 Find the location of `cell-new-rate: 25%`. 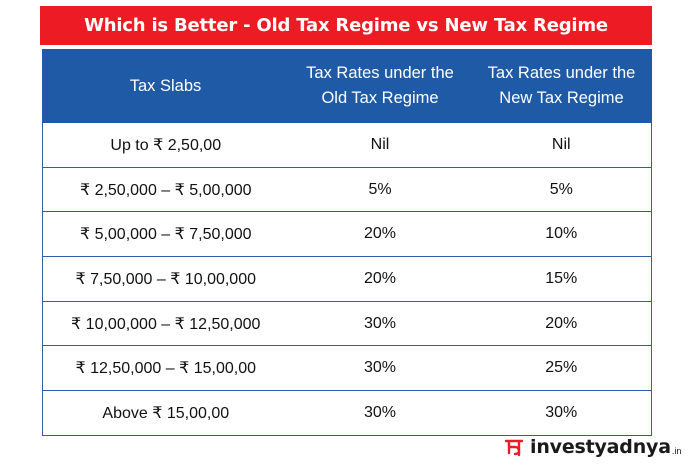

cell-new-rate: 25% is located at coordinates (561, 368).